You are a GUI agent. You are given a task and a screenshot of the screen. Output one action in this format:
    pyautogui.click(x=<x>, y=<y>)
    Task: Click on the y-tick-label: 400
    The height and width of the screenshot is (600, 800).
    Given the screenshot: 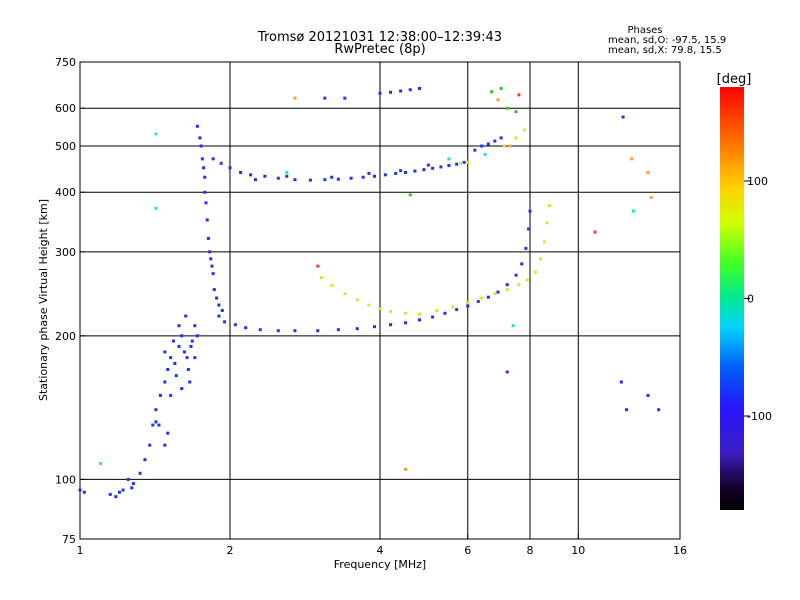 What is the action you would take?
    pyautogui.click(x=65, y=192)
    